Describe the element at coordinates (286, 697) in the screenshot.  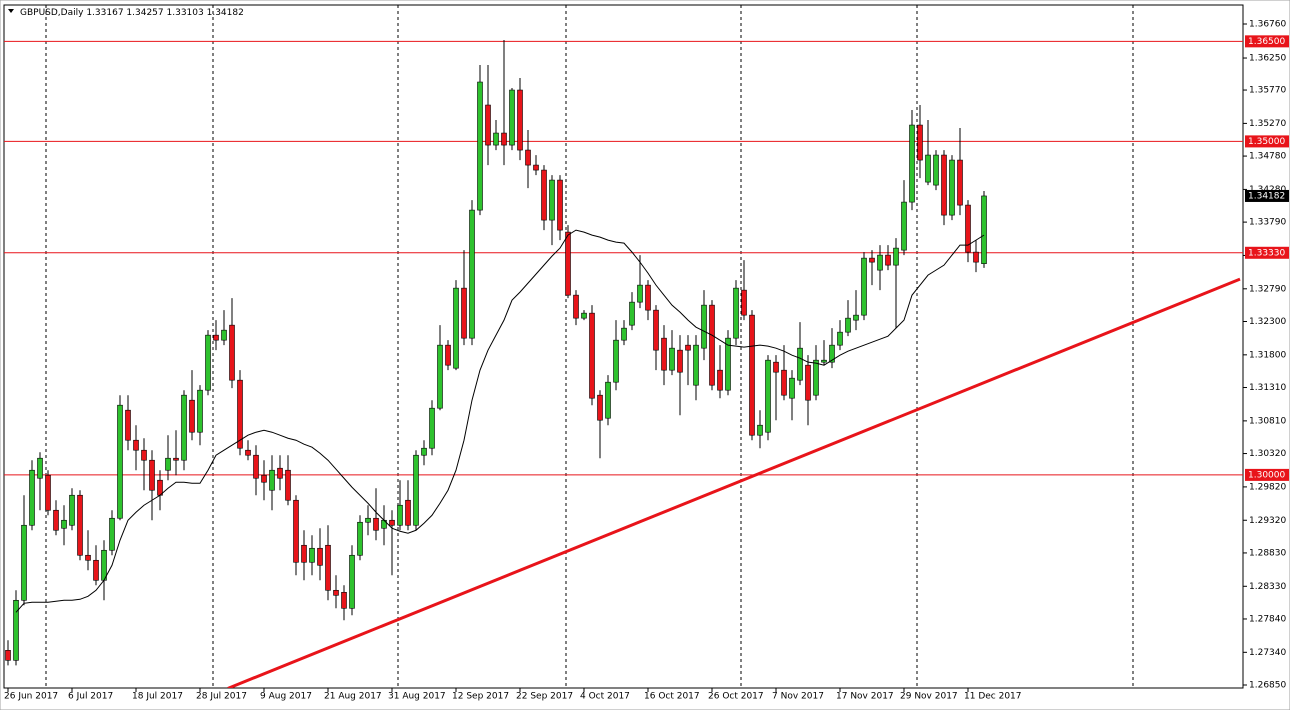
I see `x-tick-label: 9 Aug 2017` at that location.